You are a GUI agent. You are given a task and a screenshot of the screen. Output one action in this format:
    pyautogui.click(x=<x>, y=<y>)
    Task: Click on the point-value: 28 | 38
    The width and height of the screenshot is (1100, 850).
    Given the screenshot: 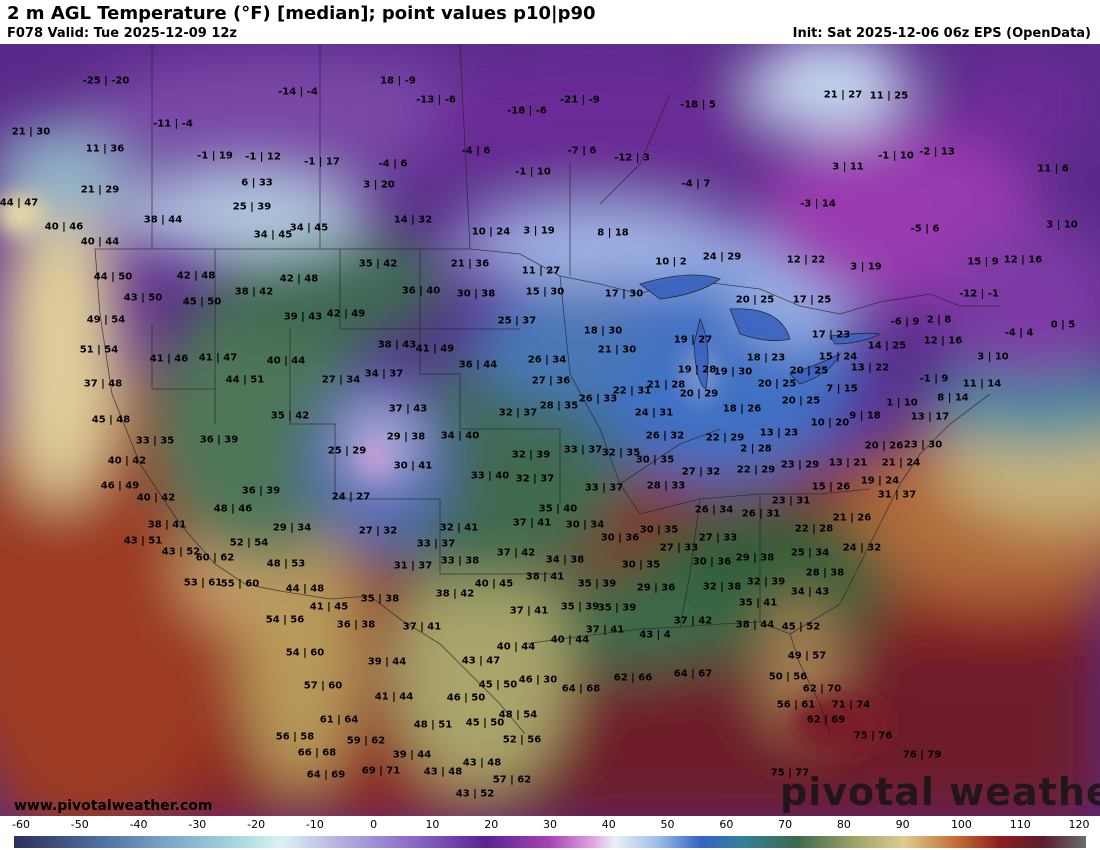 What is the action you would take?
    pyautogui.click(x=825, y=573)
    